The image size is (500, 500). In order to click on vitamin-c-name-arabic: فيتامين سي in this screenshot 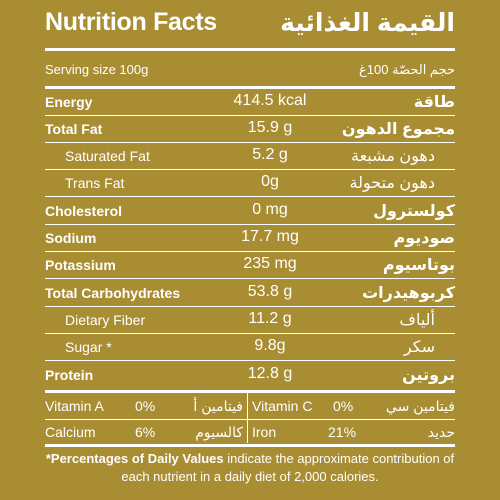, I will do `click(420, 406)`.